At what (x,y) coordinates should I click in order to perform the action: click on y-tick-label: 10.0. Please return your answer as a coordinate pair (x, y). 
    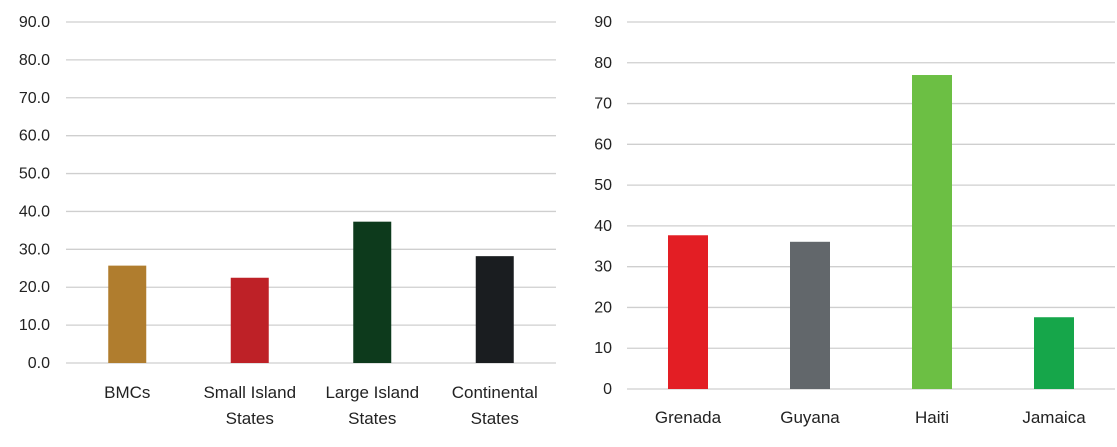
    Looking at the image, I should click on (34, 325).